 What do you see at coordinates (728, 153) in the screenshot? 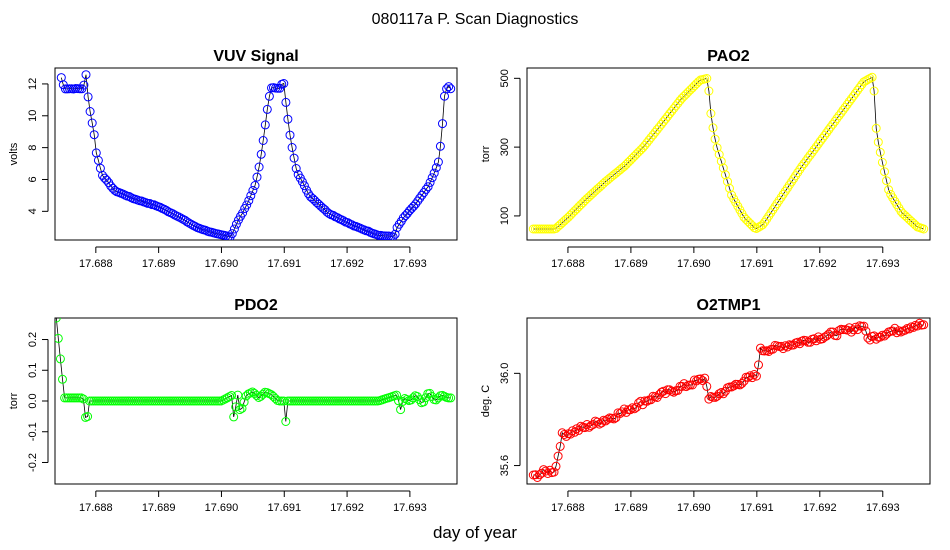
I see `pao2-series` at bounding box center [728, 153].